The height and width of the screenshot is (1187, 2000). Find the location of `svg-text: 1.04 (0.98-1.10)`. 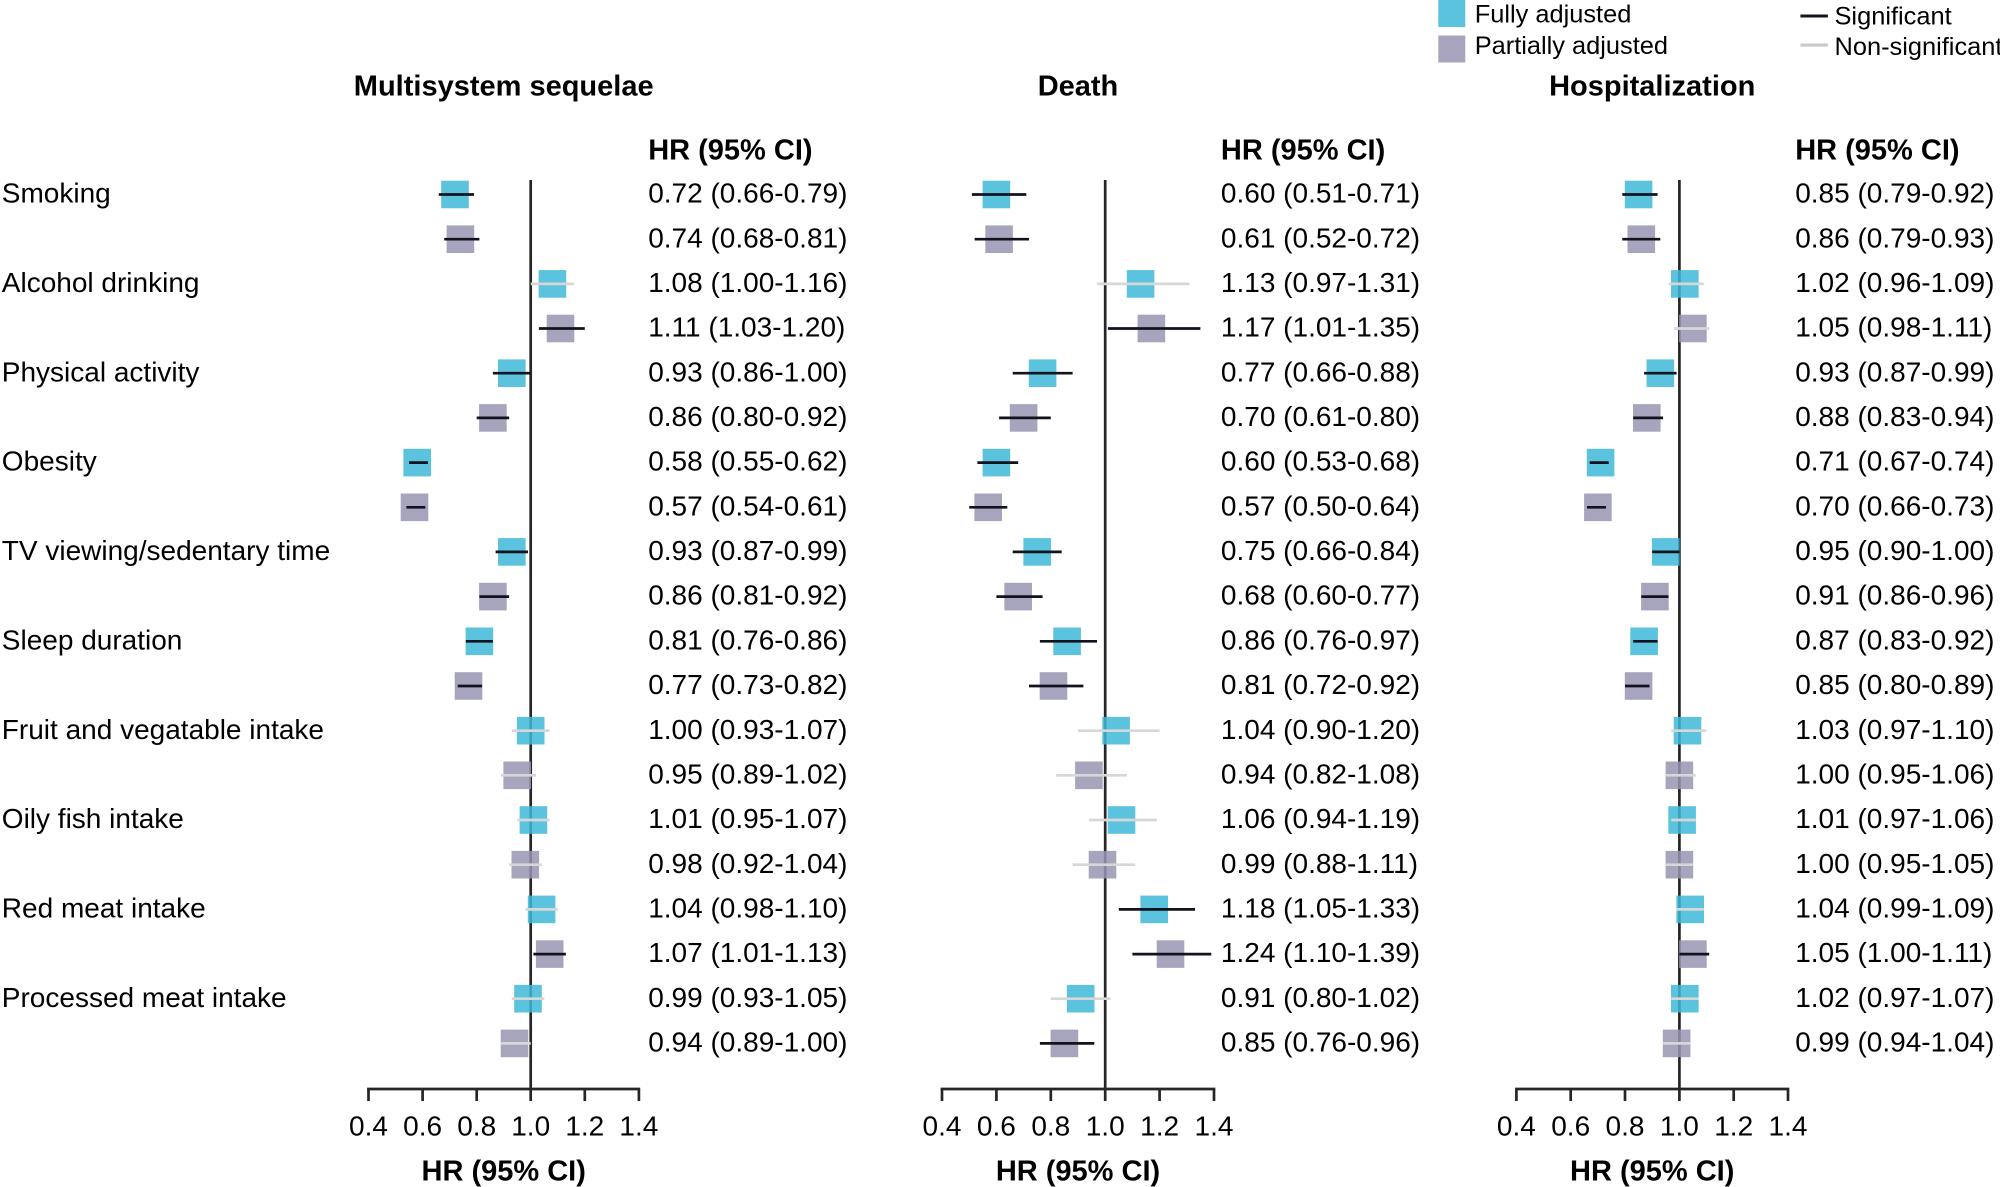

svg-text: 1.04 (0.98-1.10) is located at coordinates (747, 908).